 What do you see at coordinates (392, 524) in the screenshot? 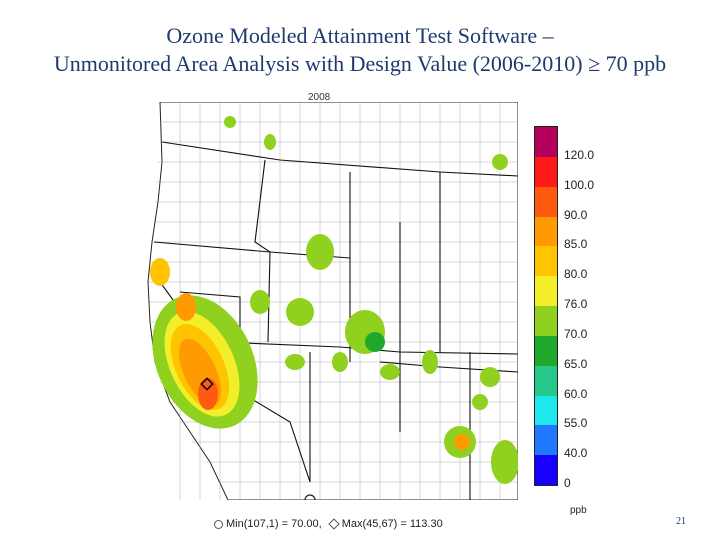
I see `max-value: Max(45,67) = 113.30` at bounding box center [392, 524].